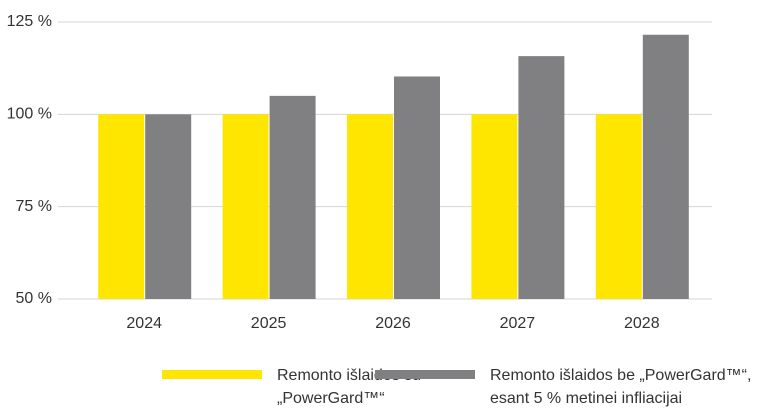 This screenshot has width=775, height=410. What do you see at coordinates (34, 298) in the screenshot?
I see `y-tick-label: 50 %` at bounding box center [34, 298].